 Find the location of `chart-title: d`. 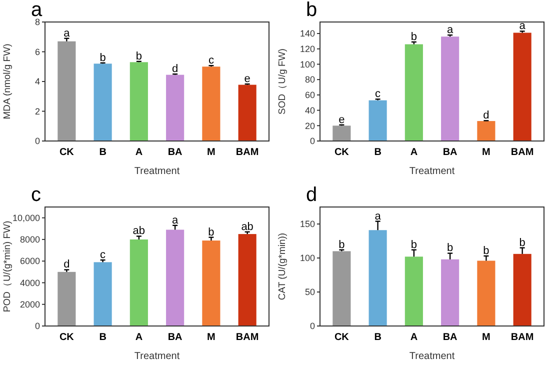

chart-title: d is located at coordinates (312, 195).